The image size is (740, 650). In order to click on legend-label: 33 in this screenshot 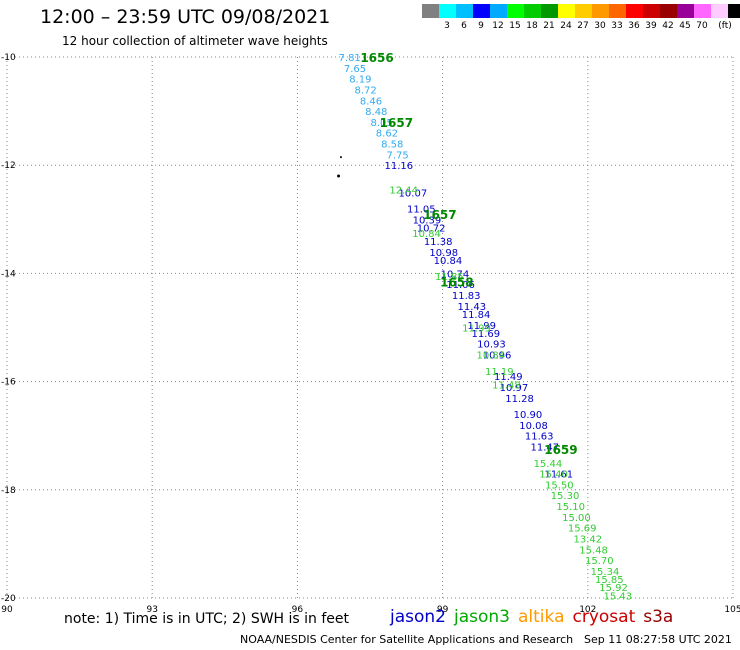, I will do `click(617, 26)`.